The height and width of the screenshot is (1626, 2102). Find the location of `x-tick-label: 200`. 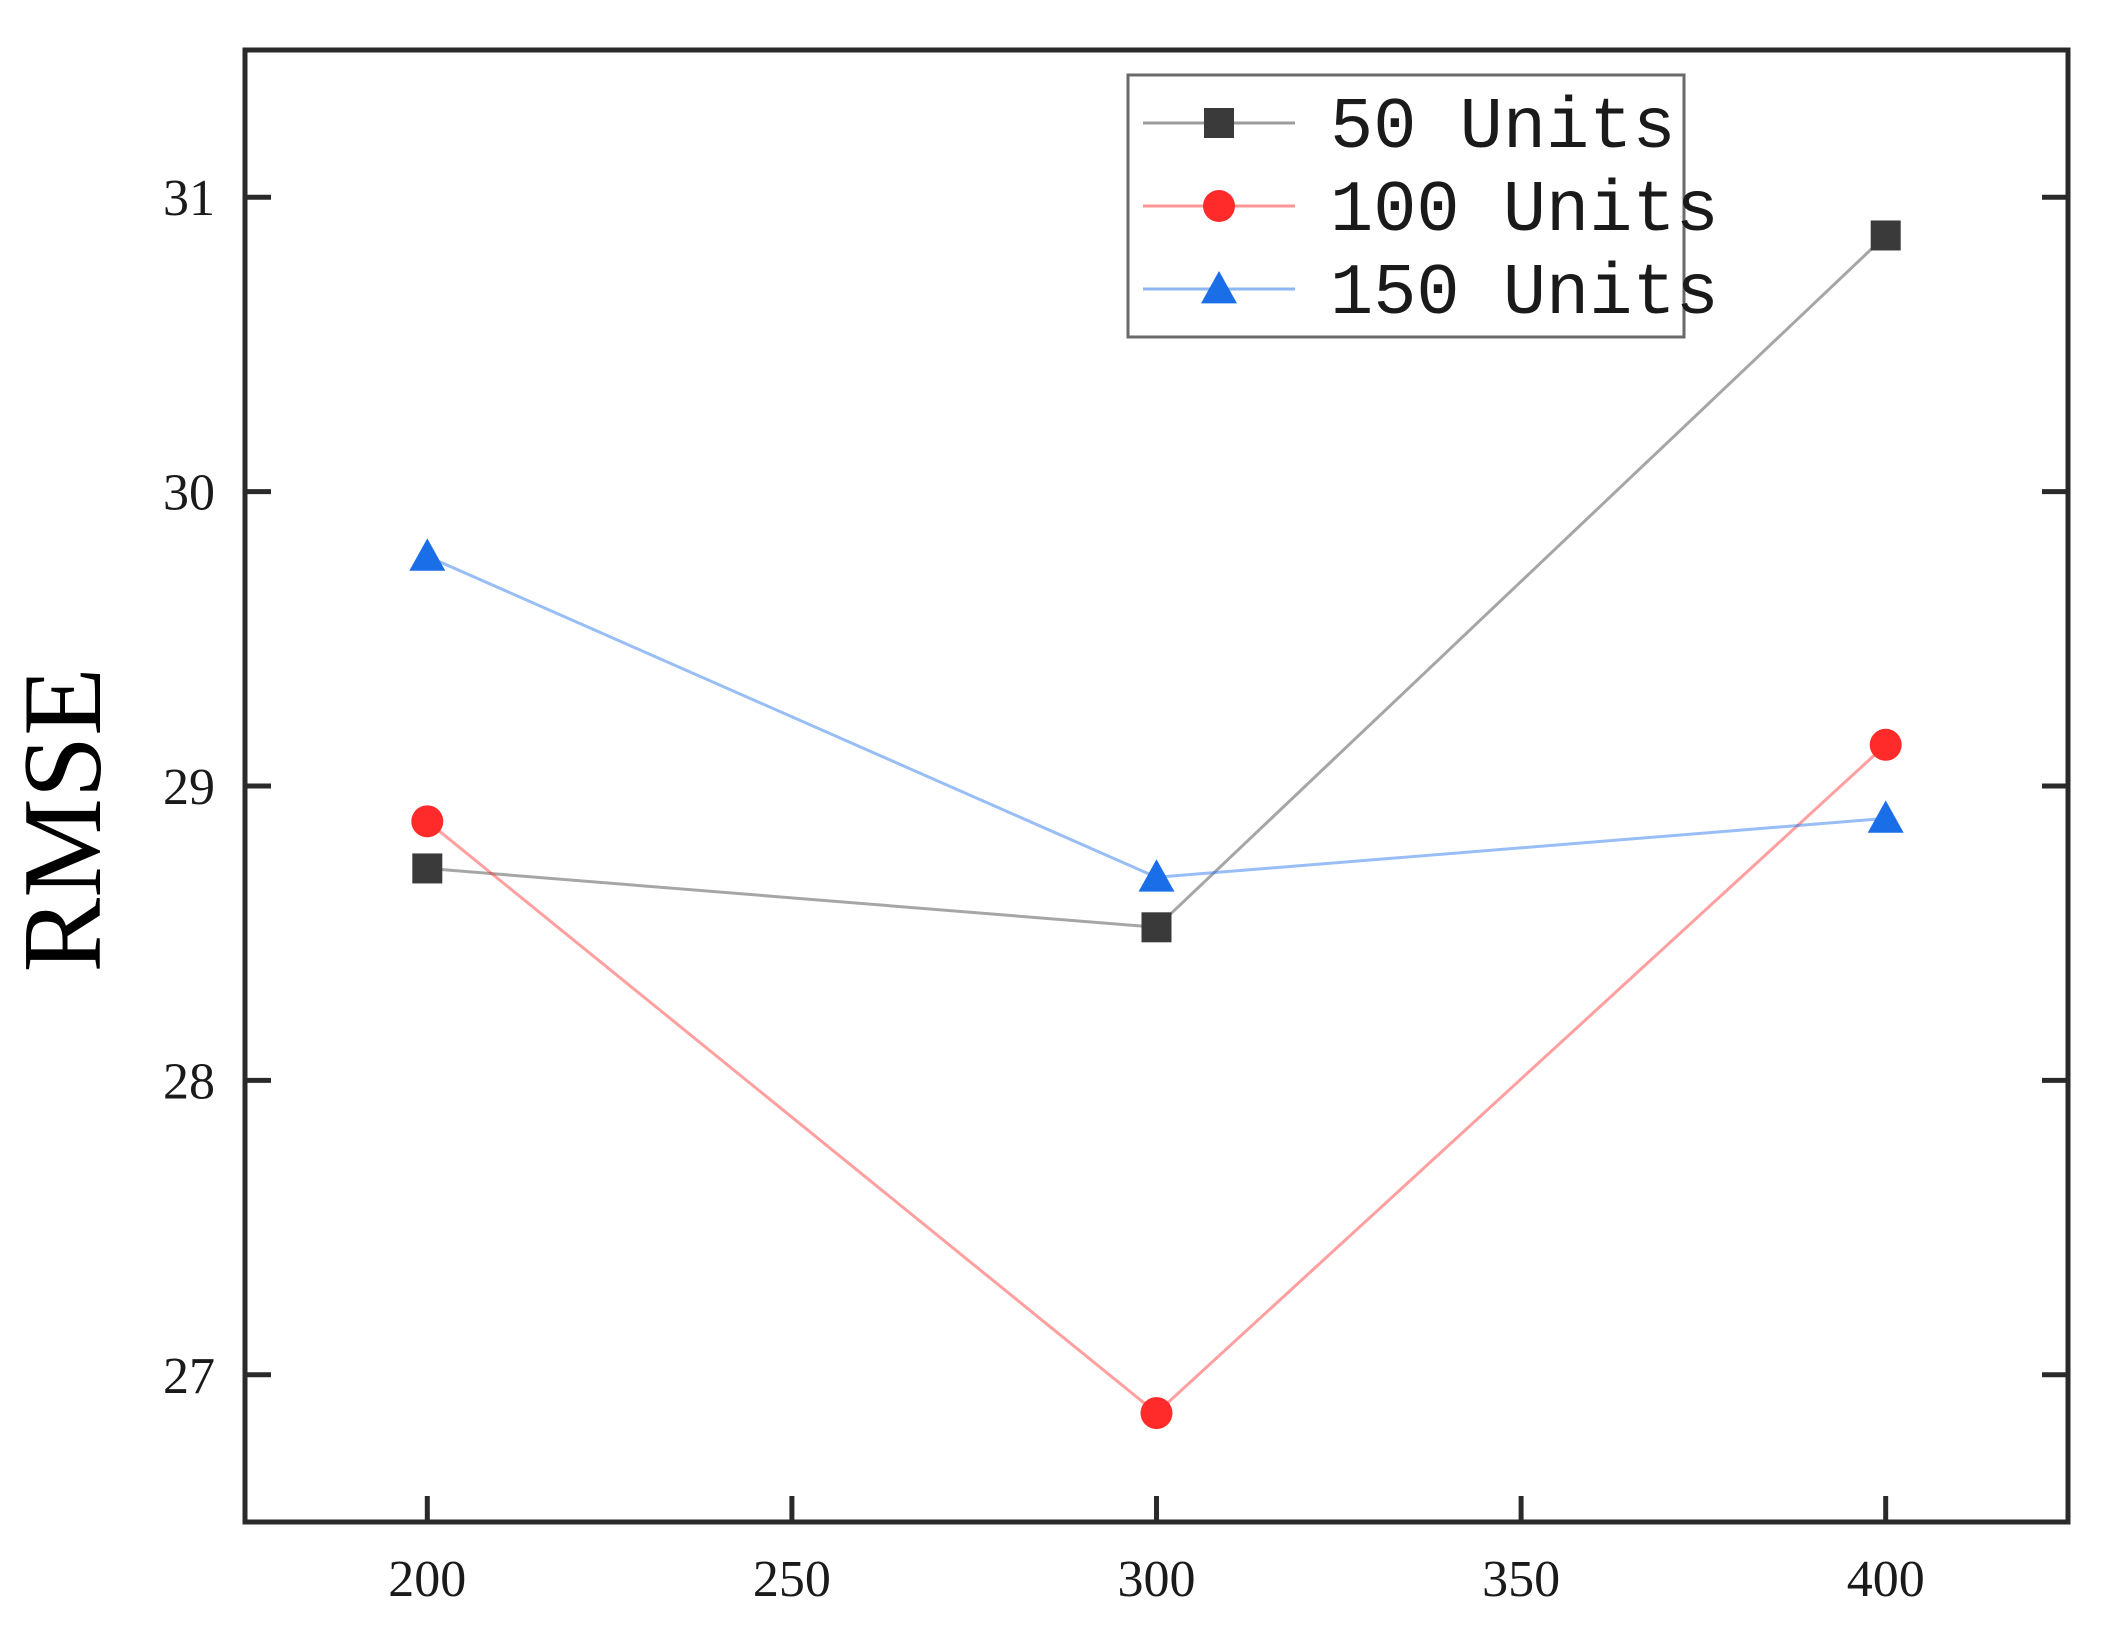

x-tick-label: 200 is located at coordinates (427, 1579).